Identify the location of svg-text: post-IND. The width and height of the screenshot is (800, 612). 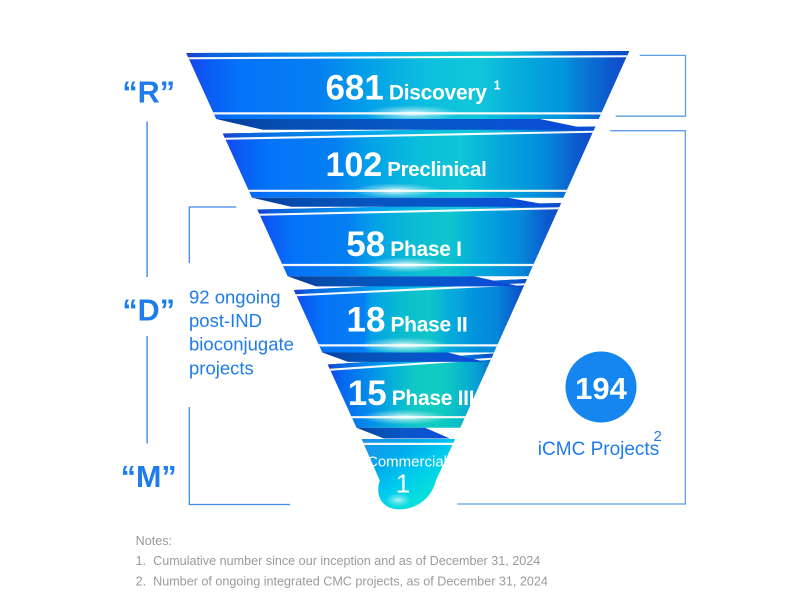
(225, 320).